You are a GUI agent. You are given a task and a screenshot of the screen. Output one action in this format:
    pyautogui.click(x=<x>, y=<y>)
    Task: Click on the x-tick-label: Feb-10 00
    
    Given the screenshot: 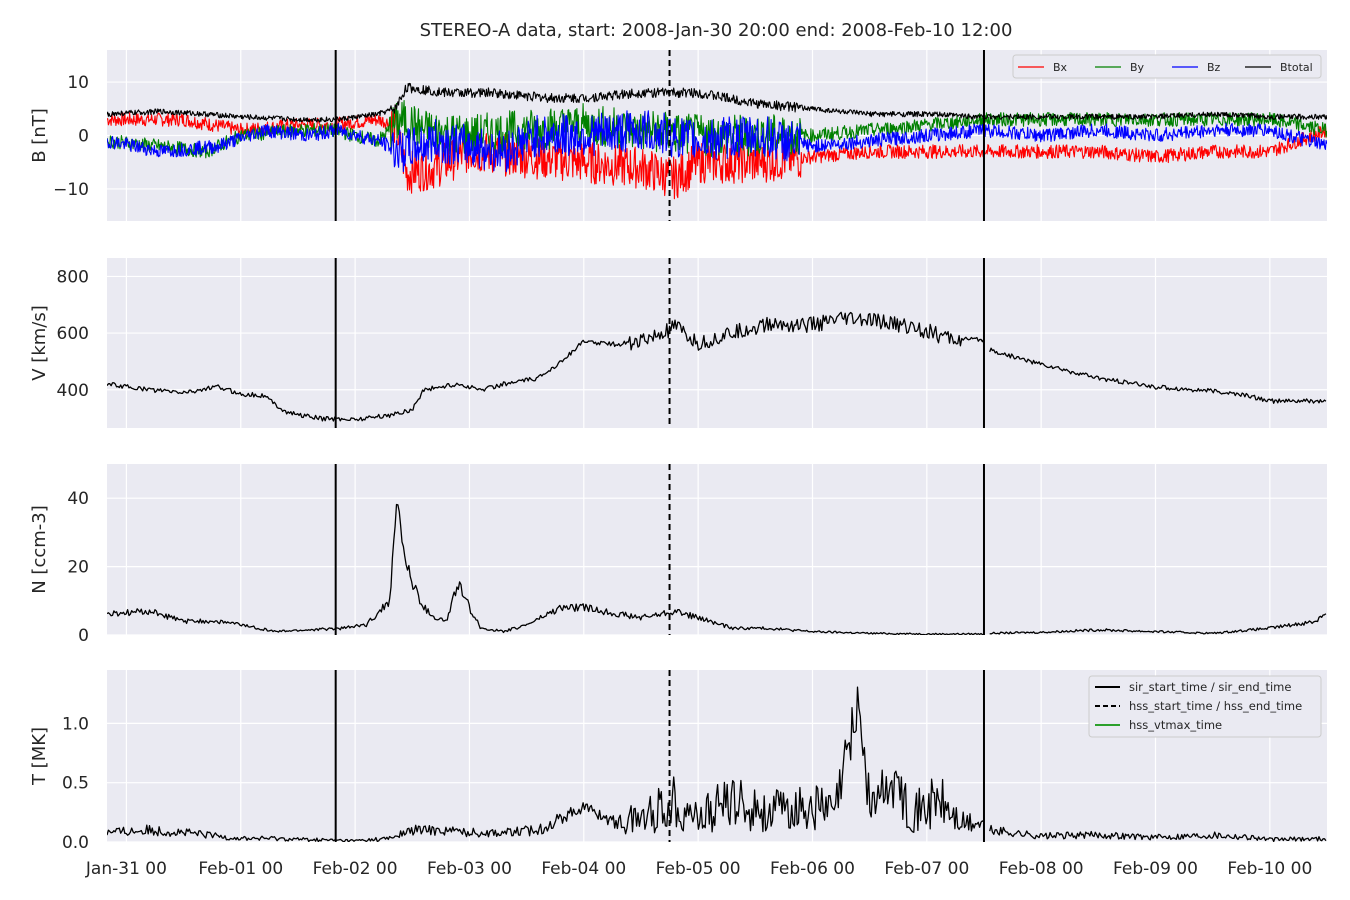 What is the action you would take?
    pyautogui.click(x=1269, y=869)
    